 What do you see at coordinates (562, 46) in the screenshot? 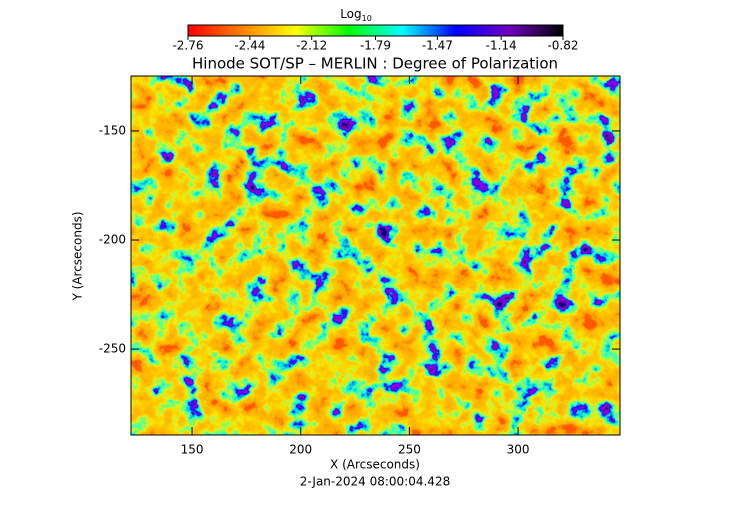
I see `colorbar-tick-label: -0.82` at bounding box center [562, 46].